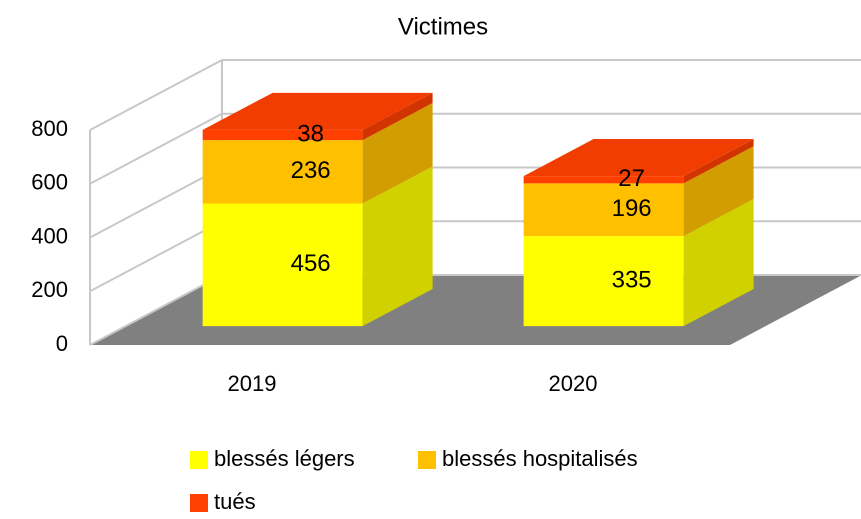 The height and width of the screenshot is (519, 861). I want to click on legend-label: blessés hospitalisés, so click(540, 458).